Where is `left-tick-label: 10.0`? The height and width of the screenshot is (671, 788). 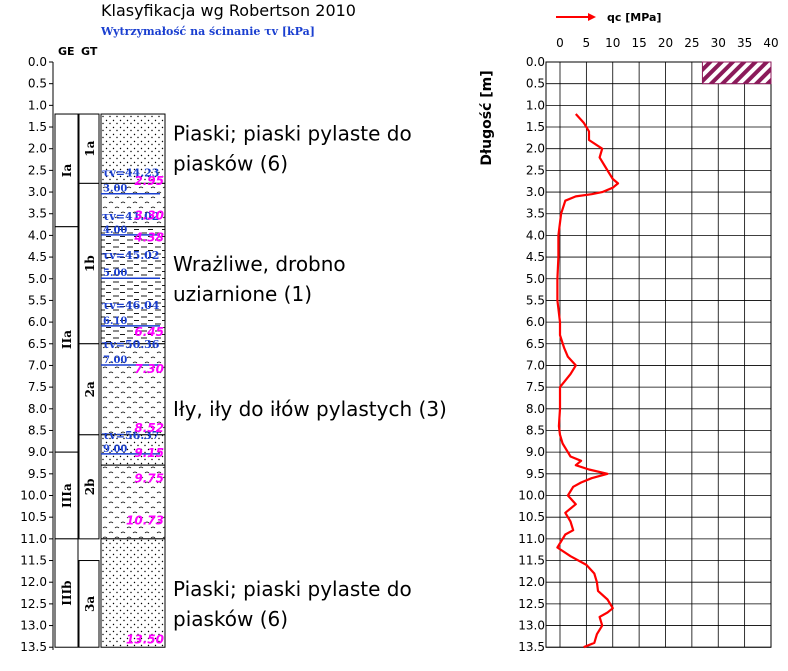 left-tick-label: 10.0 is located at coordinates (33, 496).